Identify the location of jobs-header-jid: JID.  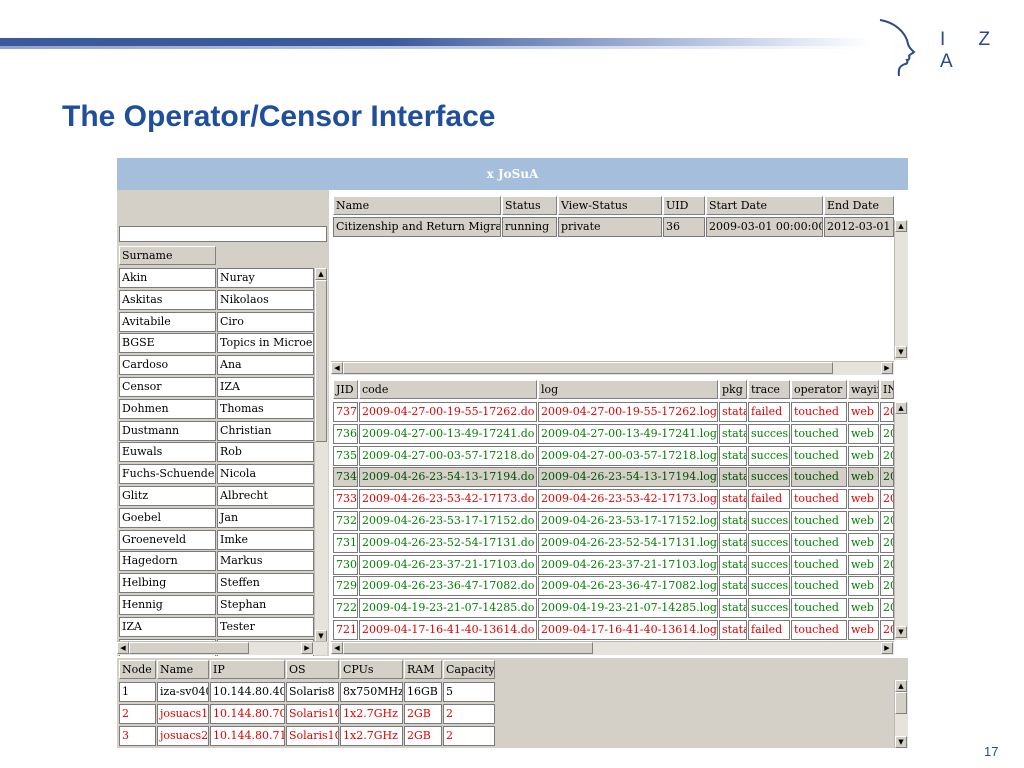
(345, 389).